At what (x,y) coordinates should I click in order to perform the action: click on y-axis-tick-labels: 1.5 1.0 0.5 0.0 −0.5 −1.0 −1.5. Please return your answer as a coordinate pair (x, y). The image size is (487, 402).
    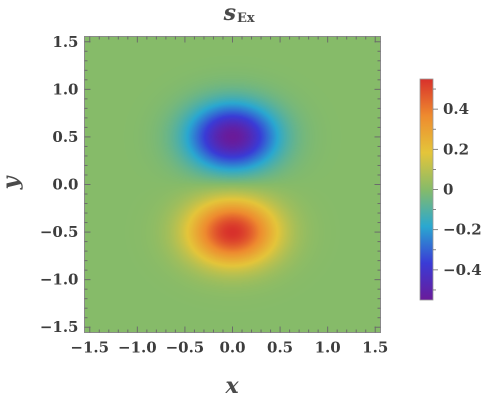
    Looking at the image, I should click on (59, 184).